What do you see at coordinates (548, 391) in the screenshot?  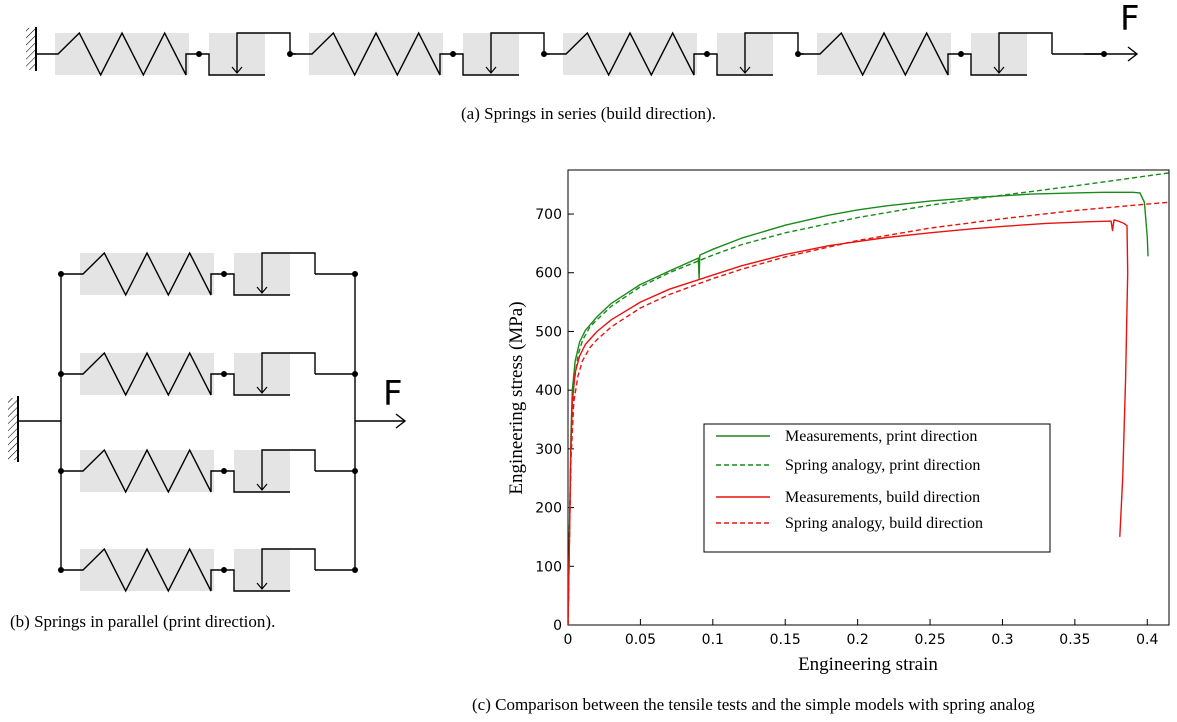 I see `y-tick-label: 400` at bounding box center [548, 391].